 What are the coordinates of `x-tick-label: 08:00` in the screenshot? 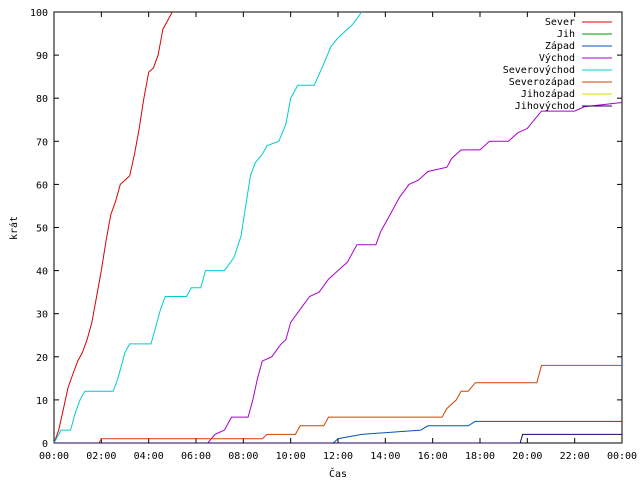 It's located at (243, 456).